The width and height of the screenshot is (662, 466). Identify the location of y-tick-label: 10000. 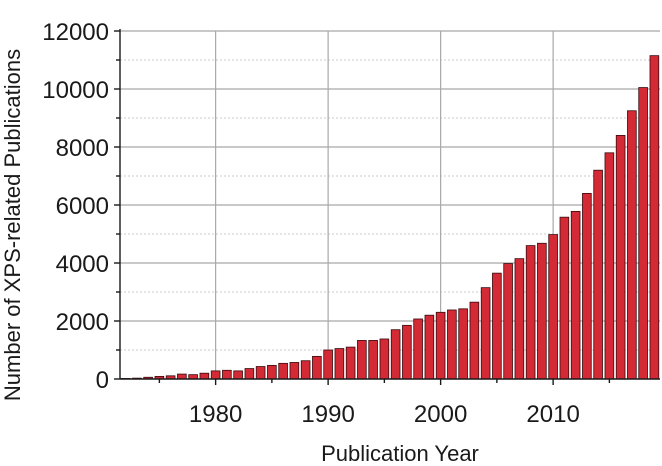
(75, 90).